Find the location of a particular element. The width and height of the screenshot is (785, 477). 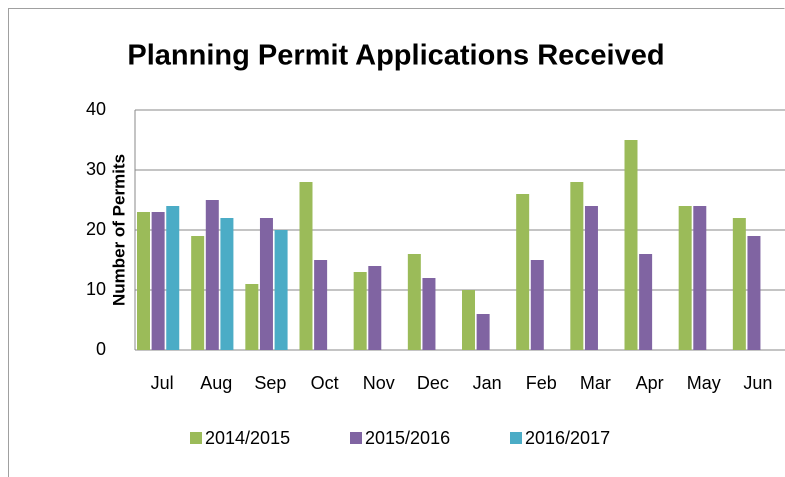

x-tick-label: Jan is located at coordinates (487, 383).